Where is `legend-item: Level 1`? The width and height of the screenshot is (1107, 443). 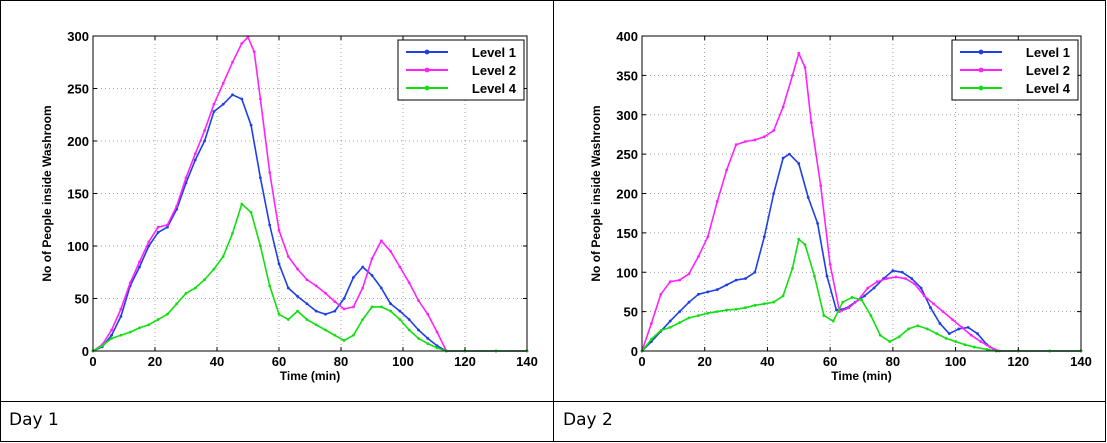
legend-item: Level 1 is located at coordinates (461, 52).